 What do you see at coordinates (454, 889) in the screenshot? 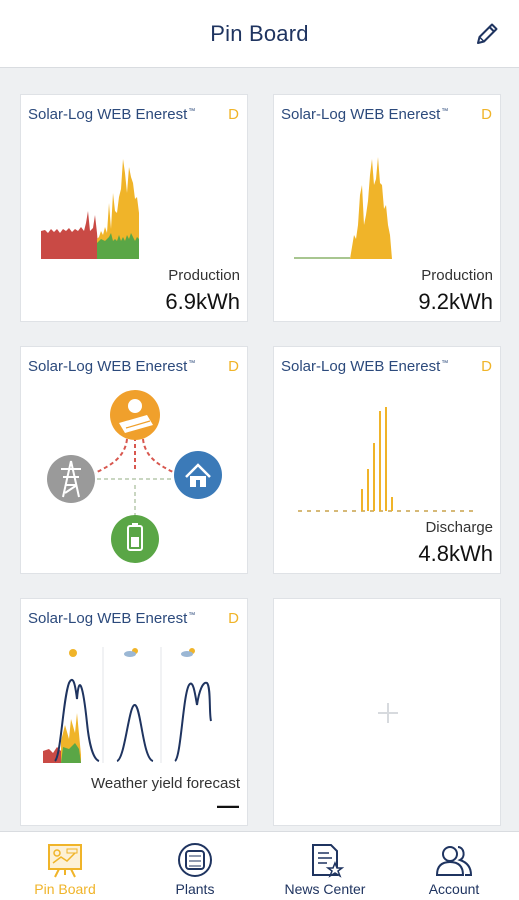
I see `nav-label: Account` at bounding box center [454, 889].